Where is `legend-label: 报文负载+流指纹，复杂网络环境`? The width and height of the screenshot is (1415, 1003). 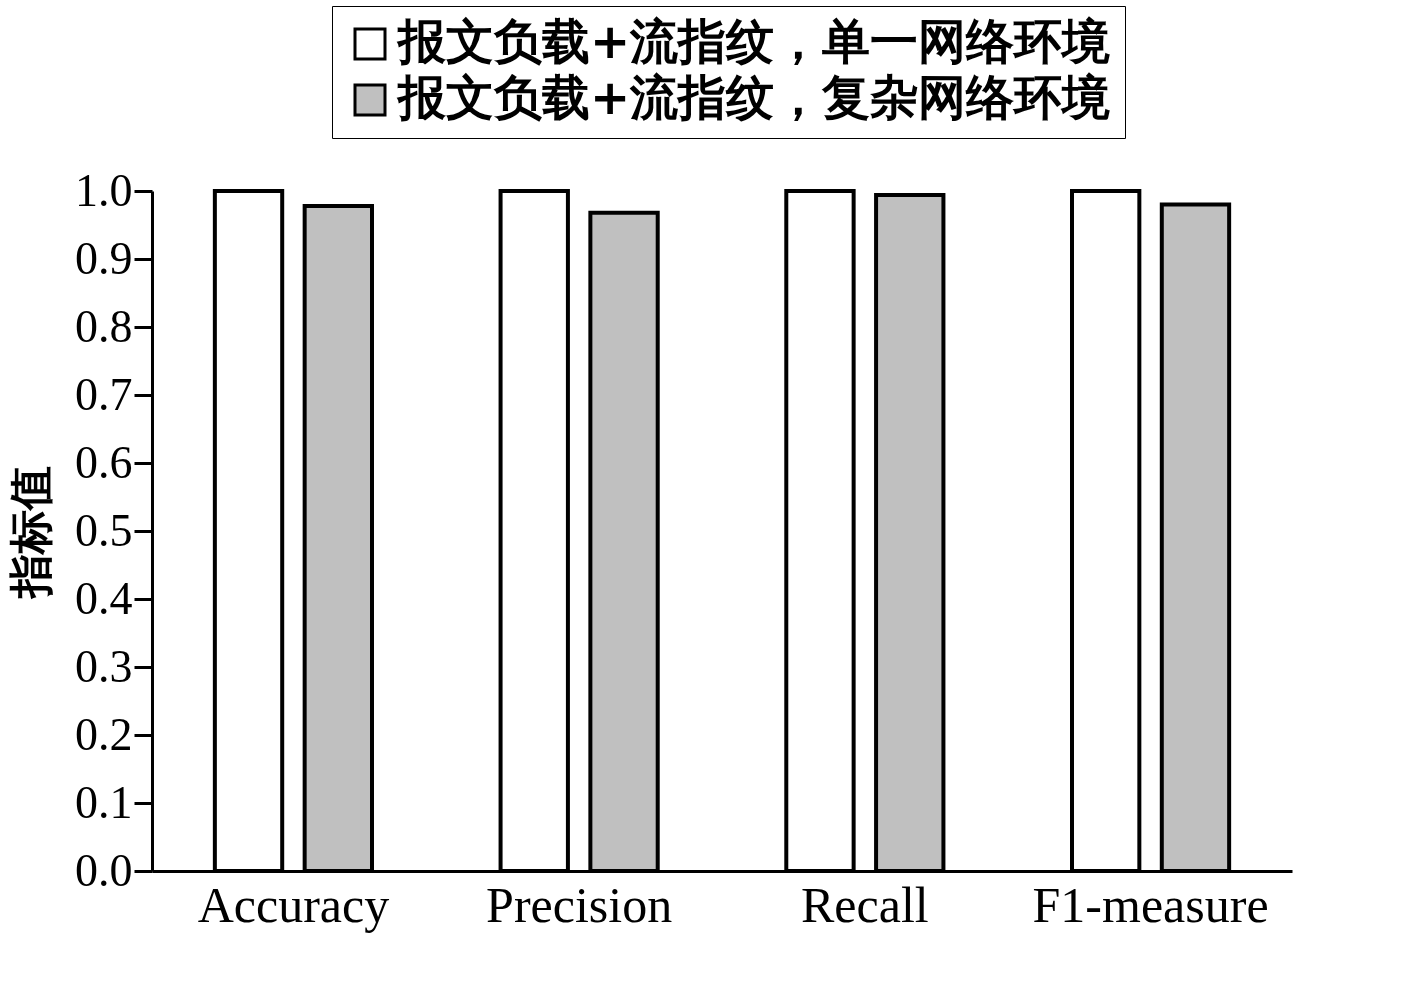 legend-label: 报文负载+流指纹，复杂网络环境 is located at coordinates (753, 97).